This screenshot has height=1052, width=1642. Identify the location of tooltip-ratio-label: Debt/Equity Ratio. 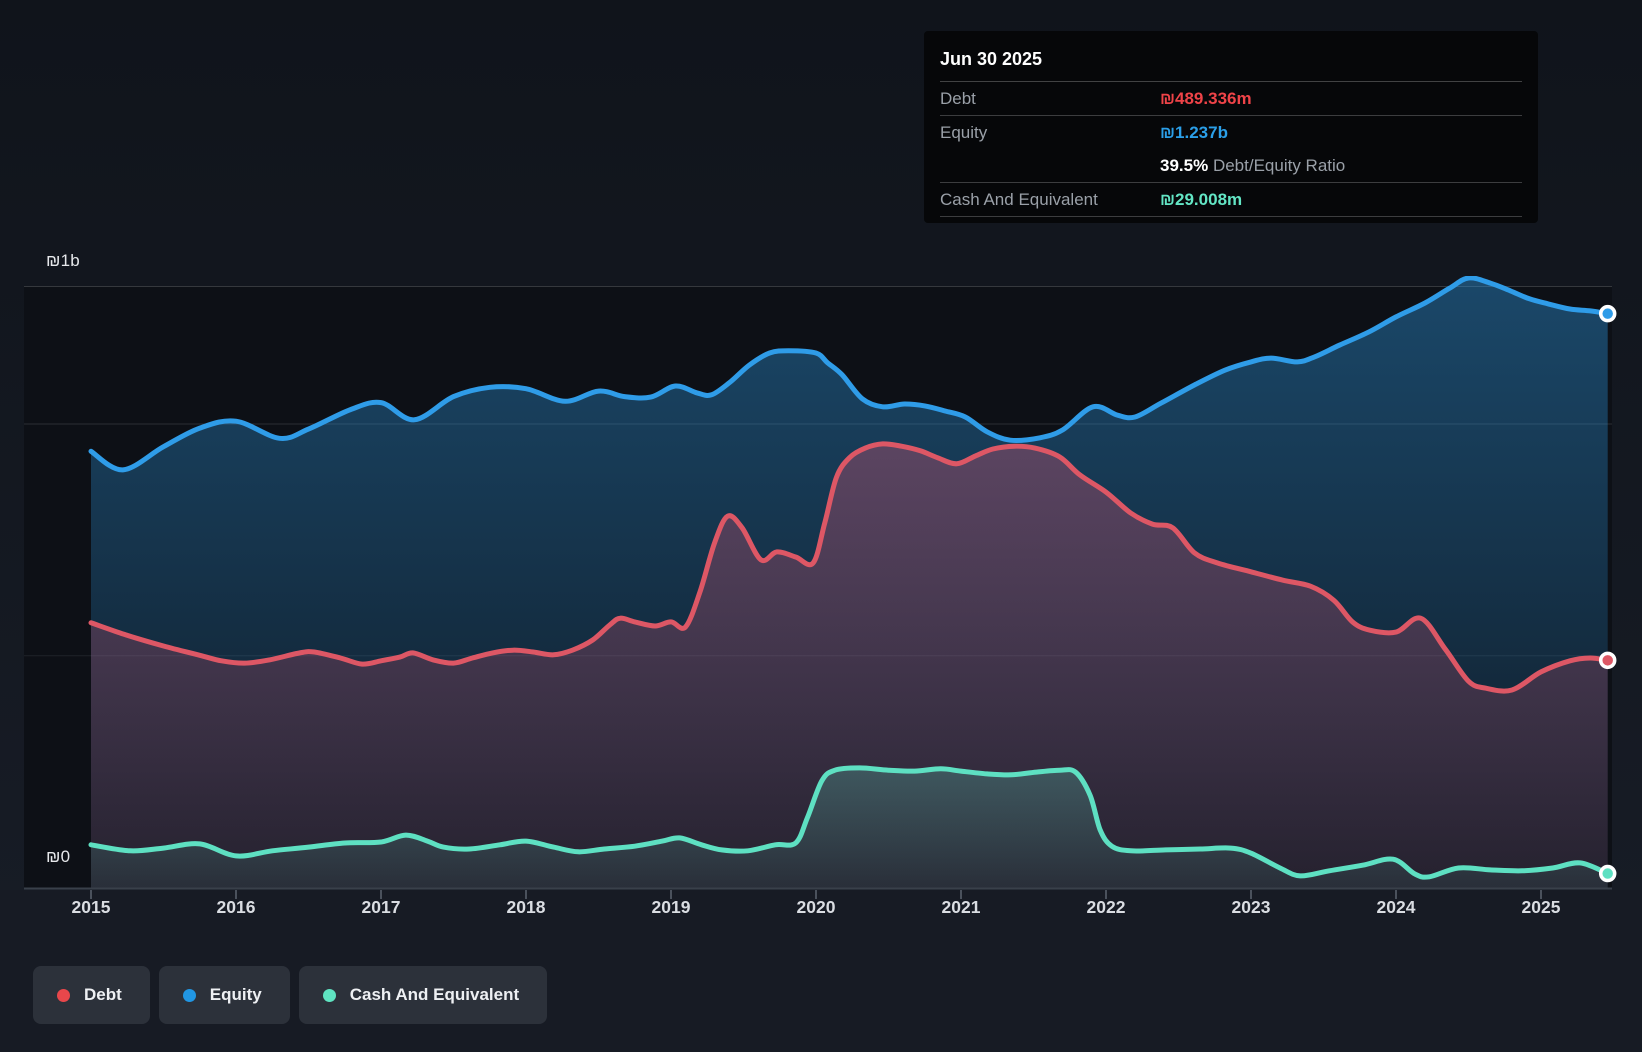
(1279, 165).